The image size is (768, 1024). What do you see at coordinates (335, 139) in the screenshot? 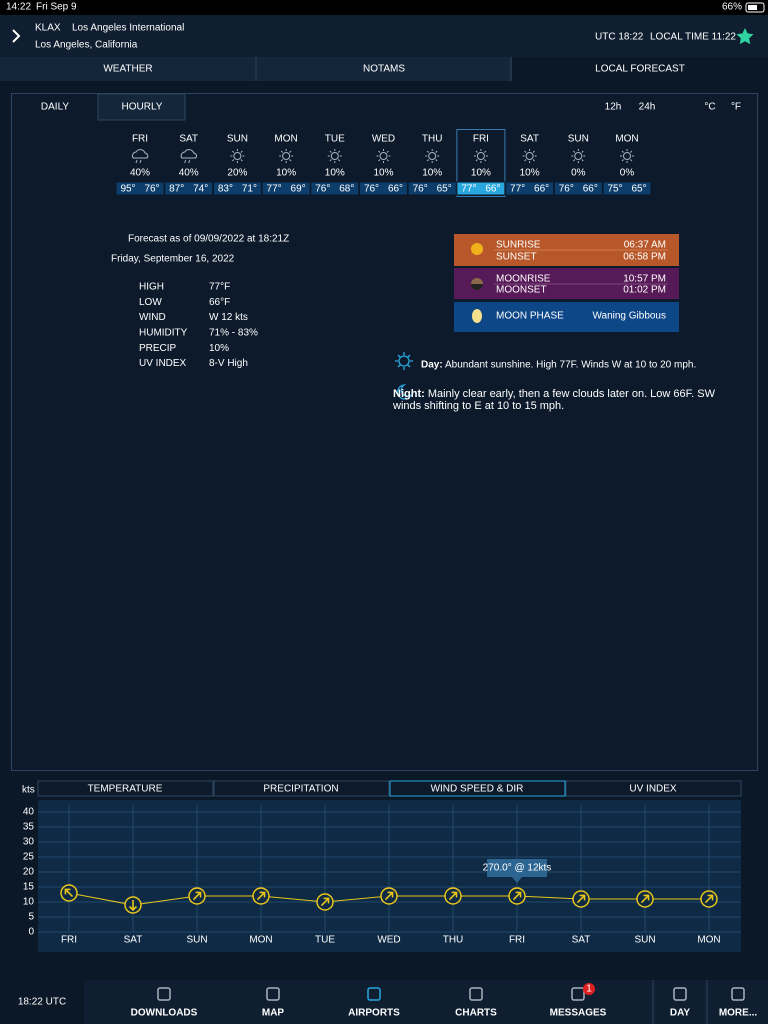
I see `day-name: TUE` at bounding box center [335, 139].